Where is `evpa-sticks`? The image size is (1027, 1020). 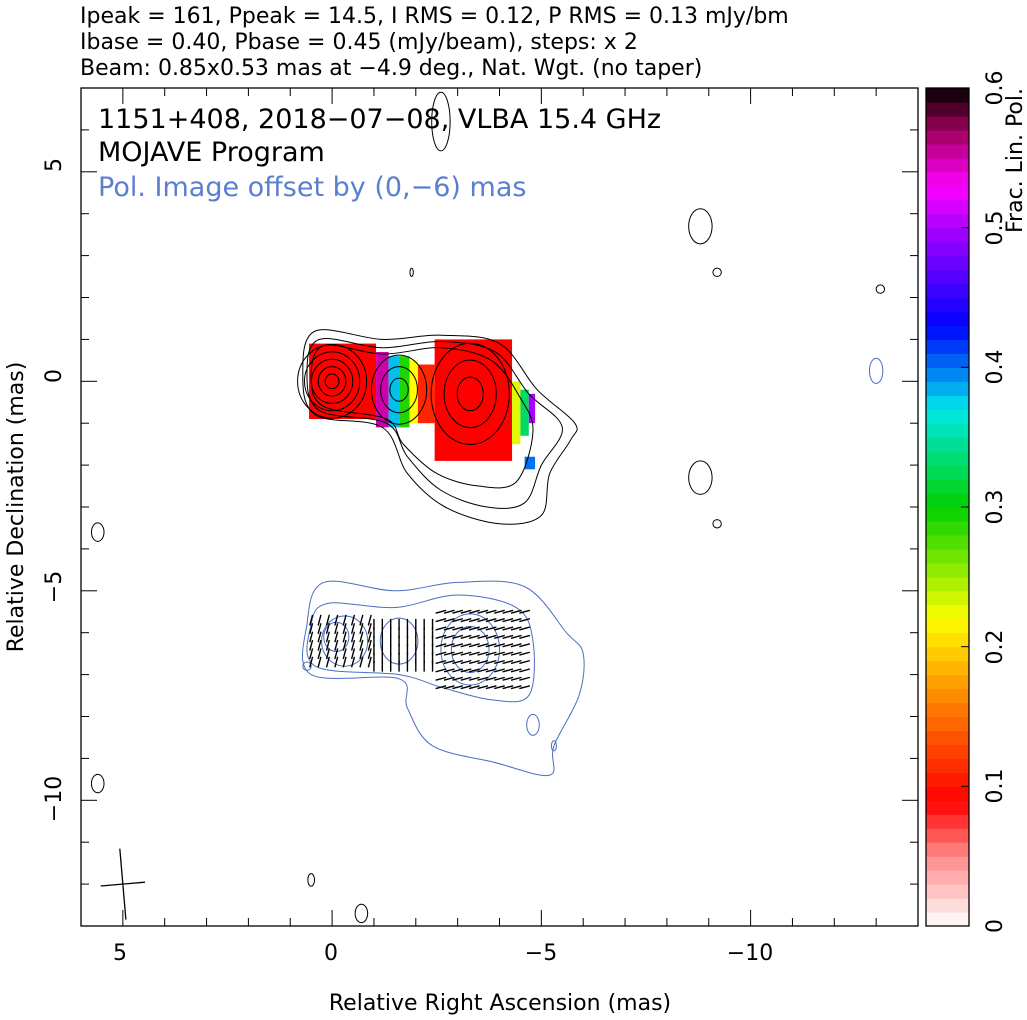
evpa-sticks is located at coordinates (420, 649).